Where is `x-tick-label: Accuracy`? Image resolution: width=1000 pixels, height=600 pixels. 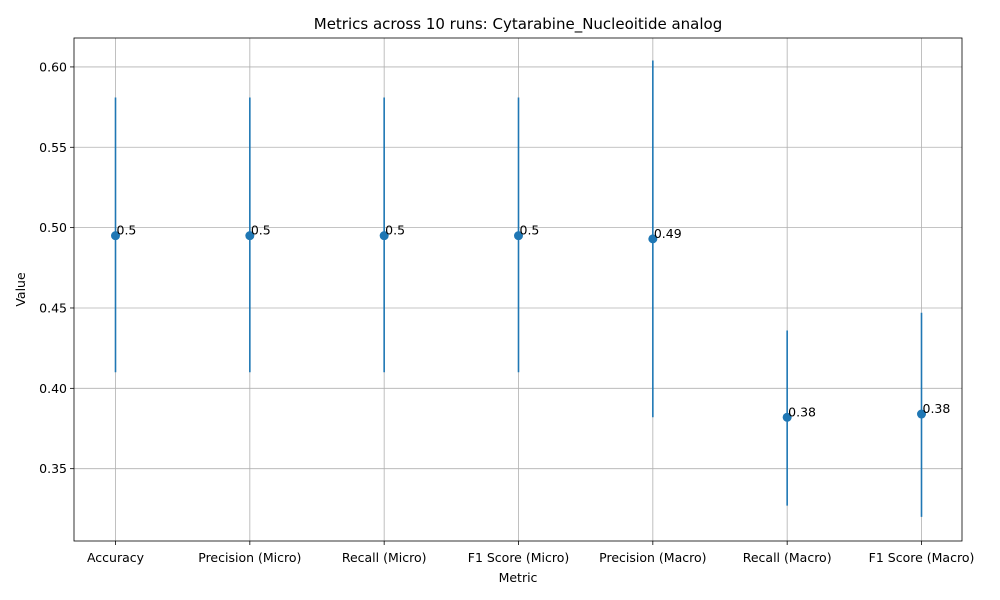
x-tick-label: Accuracy is located at coordinates (116, 557).